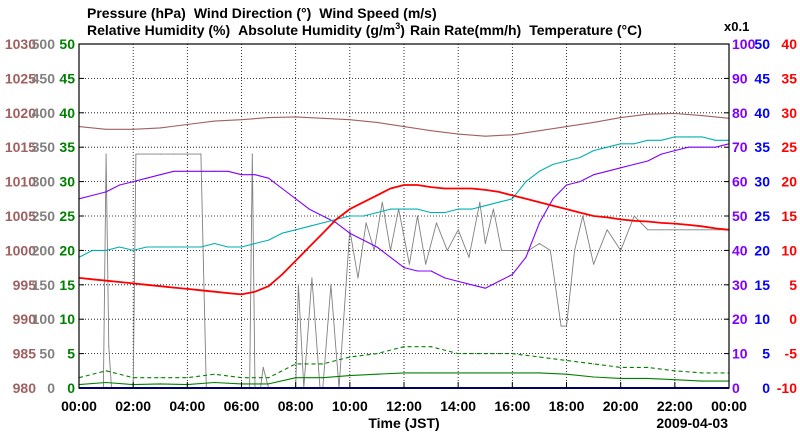  I want to click on tick-label-pressure: 1005, so click(20, 216).